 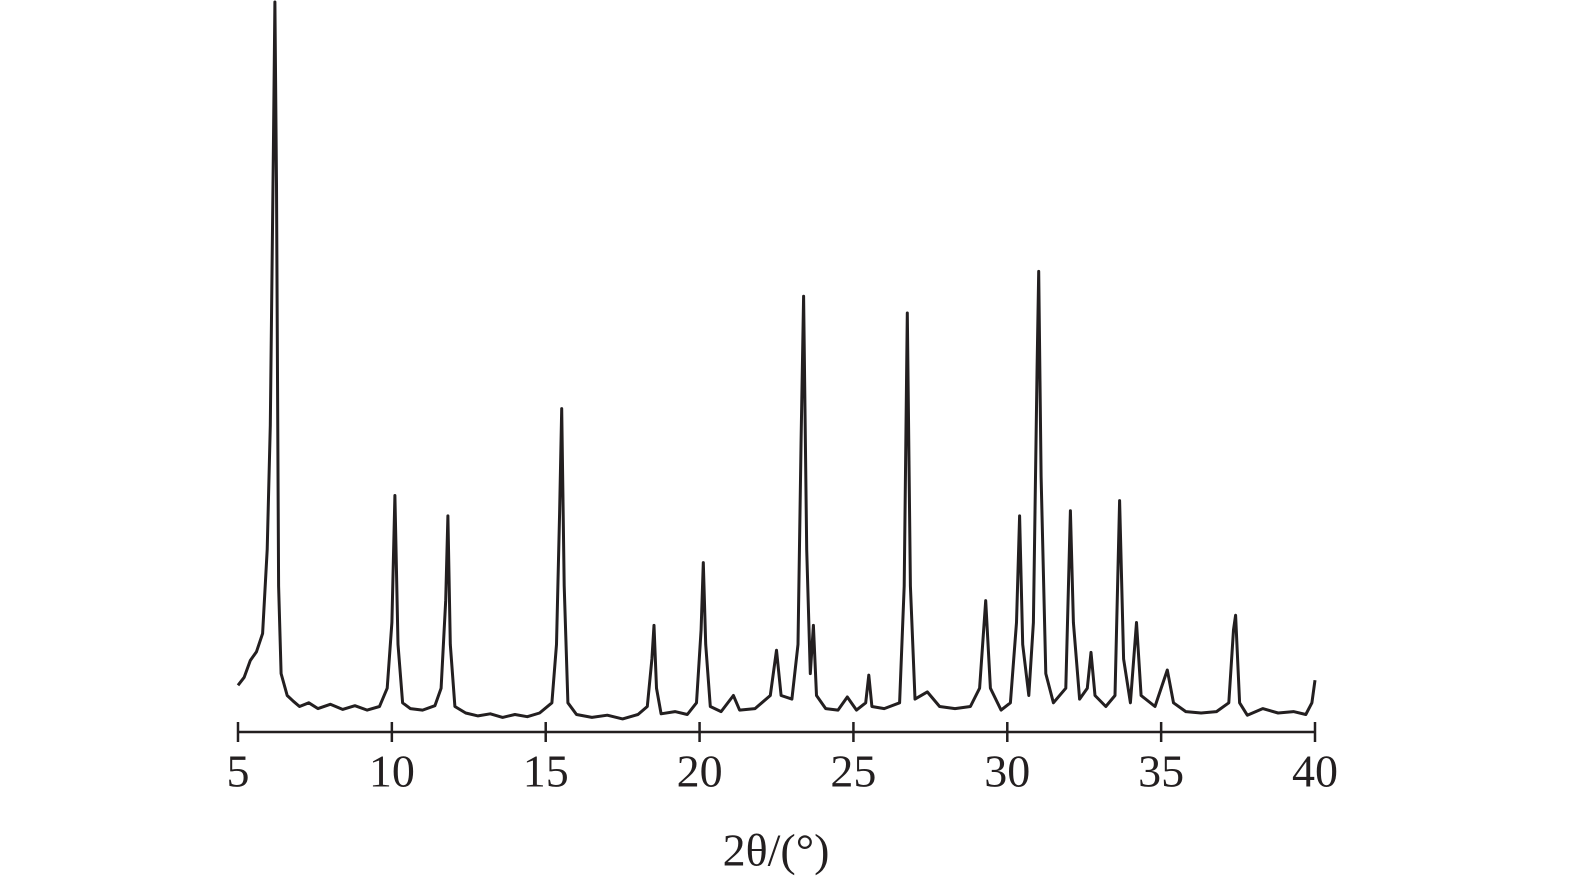 I want to click on x-tick-label: 35, so click(x=1161, y=771).